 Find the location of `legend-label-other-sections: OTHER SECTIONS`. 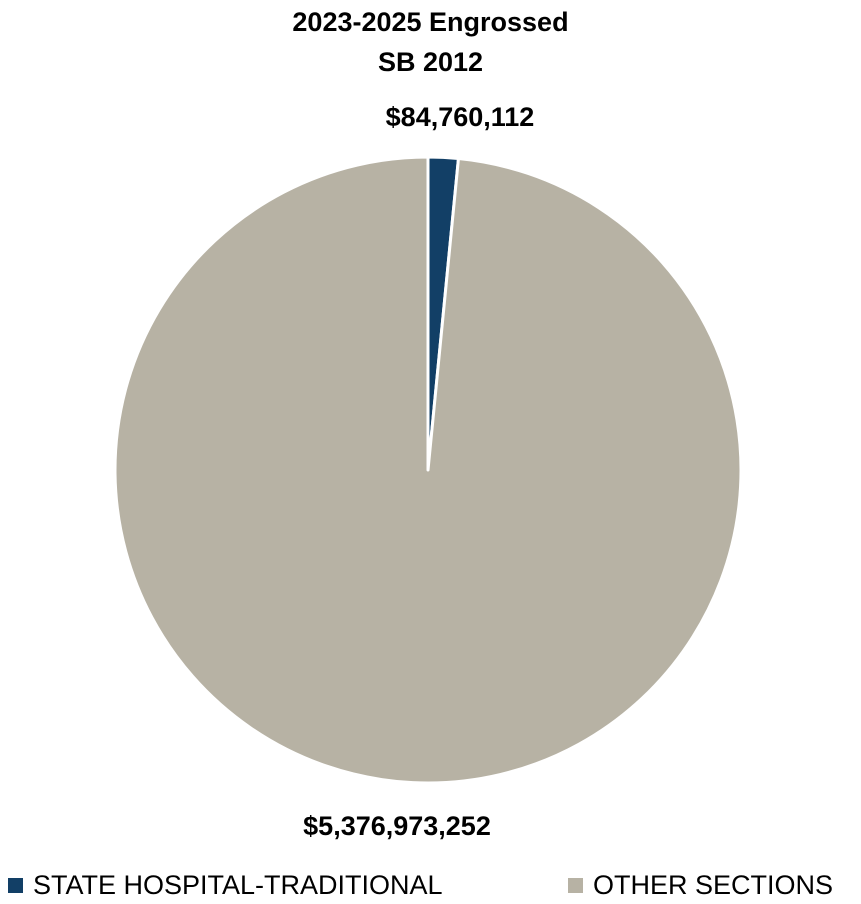

legend-label-other-sections: OTHER SECTIONS is located at coordinates (713, 885).